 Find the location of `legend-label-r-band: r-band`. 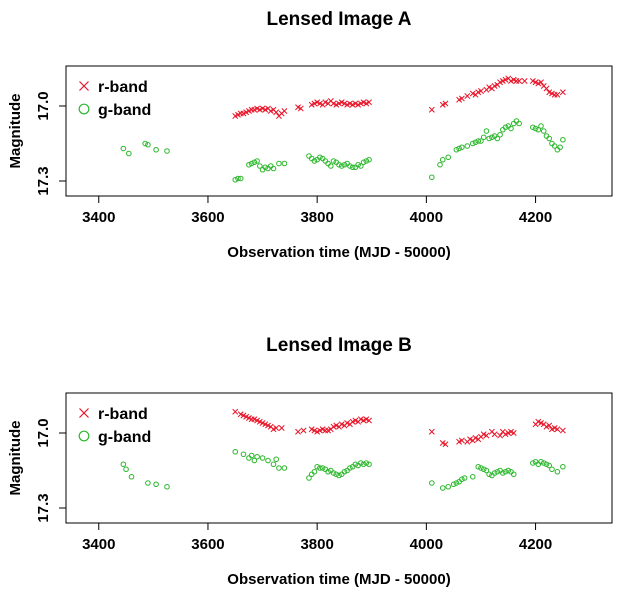

legend-label-r-band: r-band is located at coordinates (123, 414).